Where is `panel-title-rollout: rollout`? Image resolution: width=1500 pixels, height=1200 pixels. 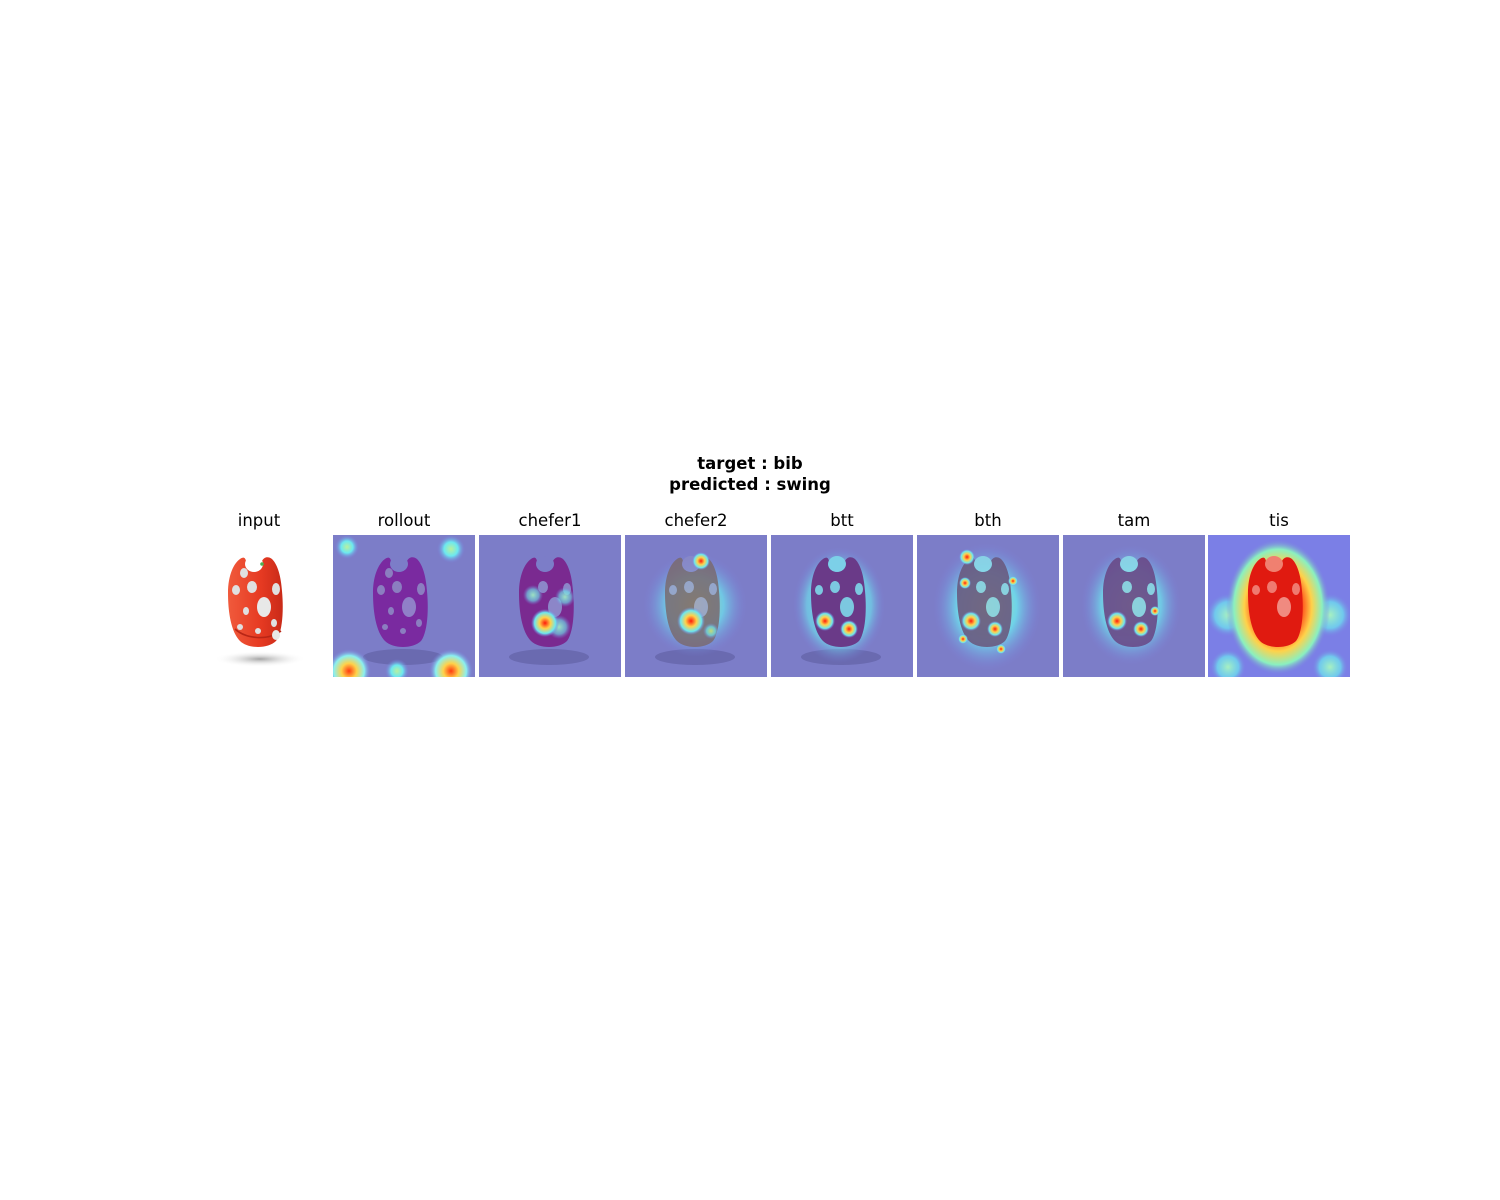 panel-title-rollout: rollout is located at coordinates (404, 520).